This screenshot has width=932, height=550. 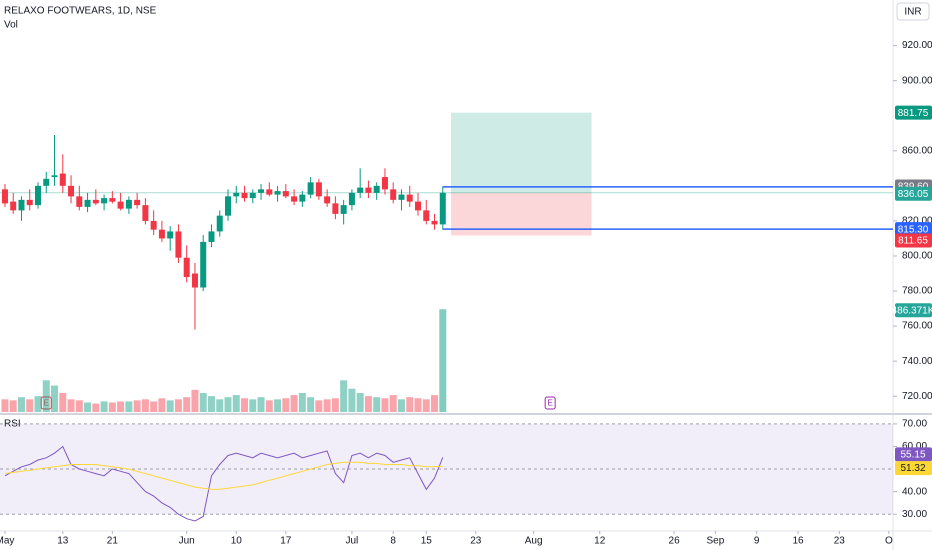 What do you see at coordinates (113, 541) in the screenshot?
I see `x-tick-label: 21` at bounding box center [113, 541].